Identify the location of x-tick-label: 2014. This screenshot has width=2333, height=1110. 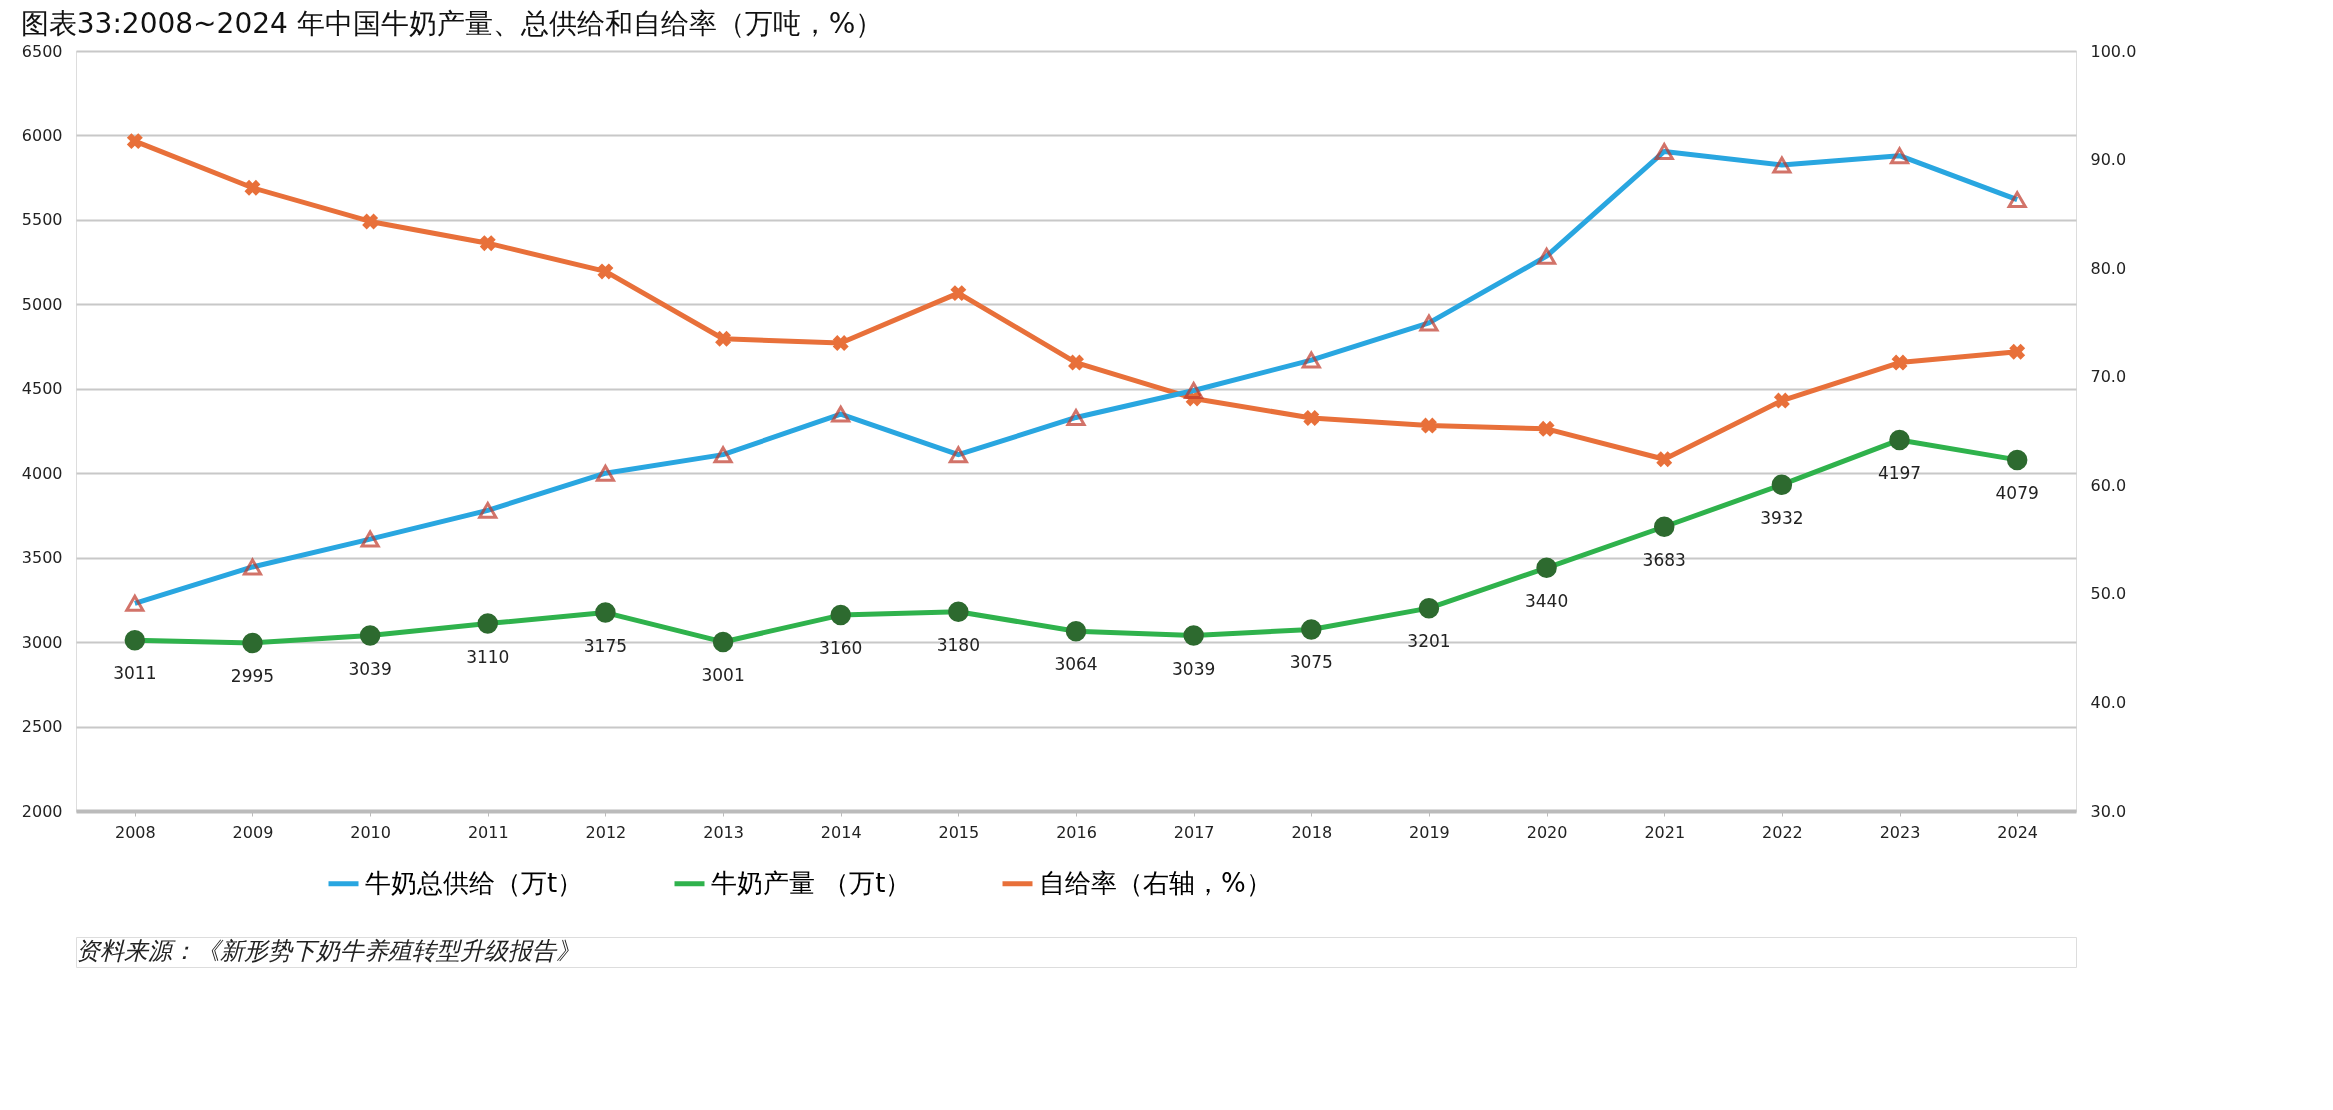
(841, 832).